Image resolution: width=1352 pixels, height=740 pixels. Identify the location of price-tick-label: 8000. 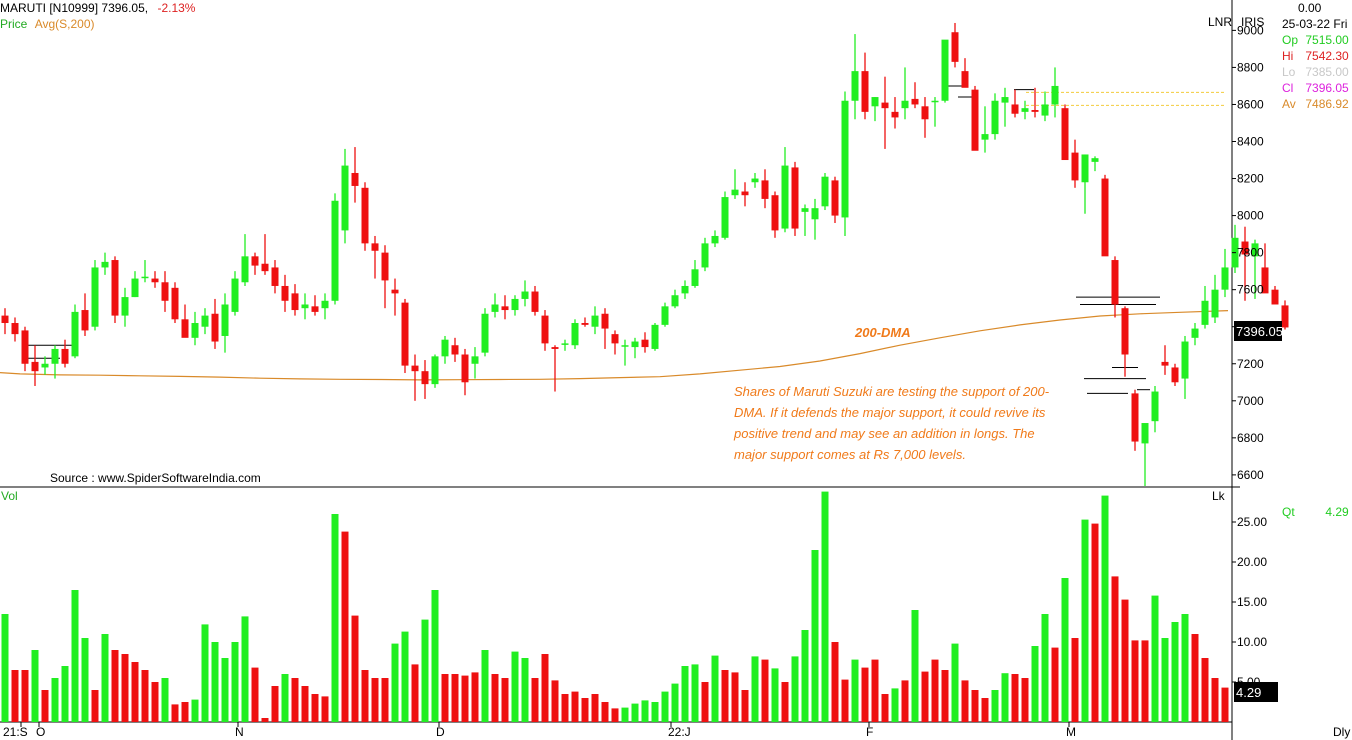
(1250, 216).